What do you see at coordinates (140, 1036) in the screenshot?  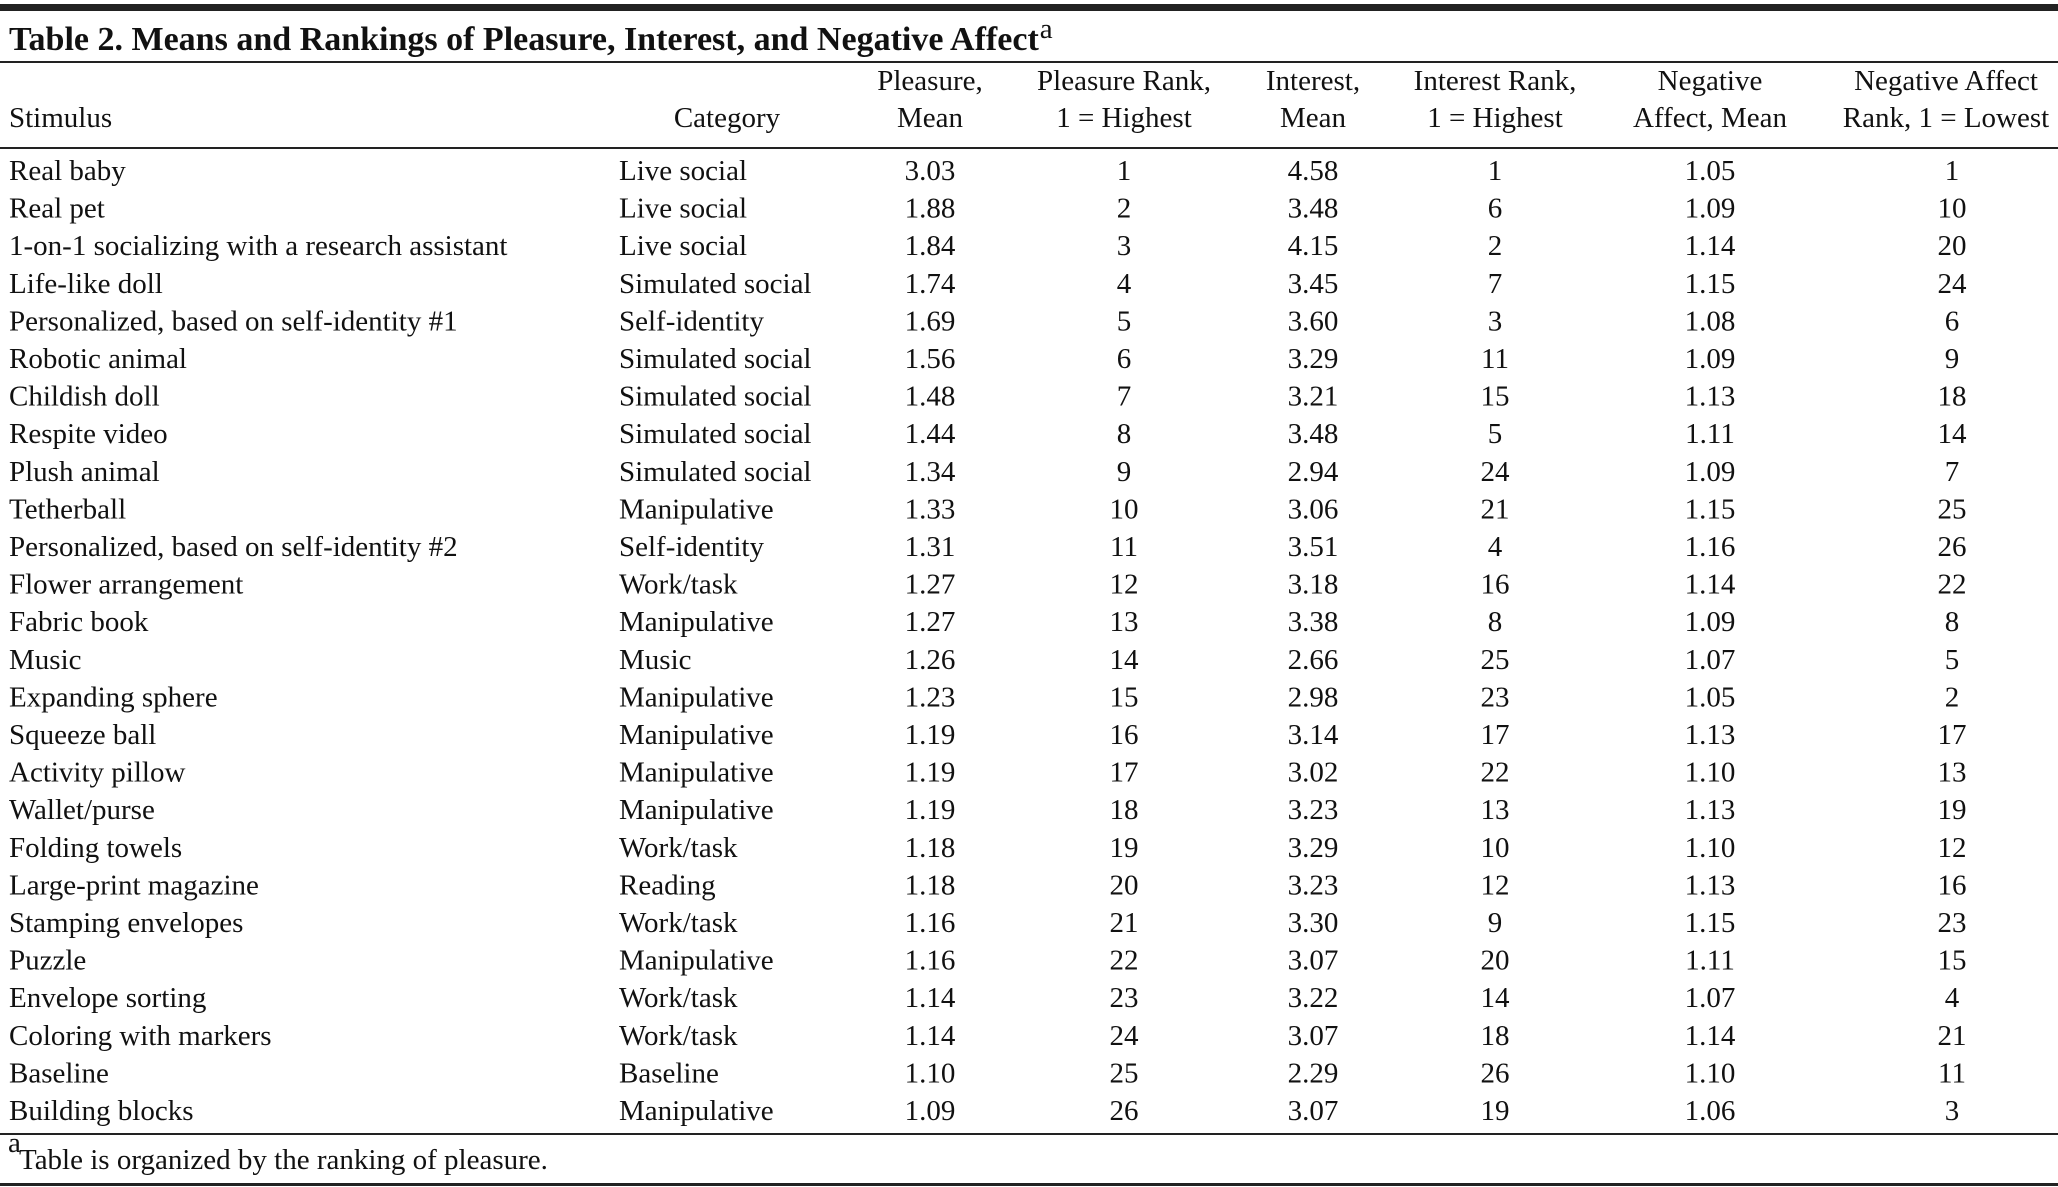 I see `stimulus-cell: Coloring with markers` at bounding box center [140, 1036].